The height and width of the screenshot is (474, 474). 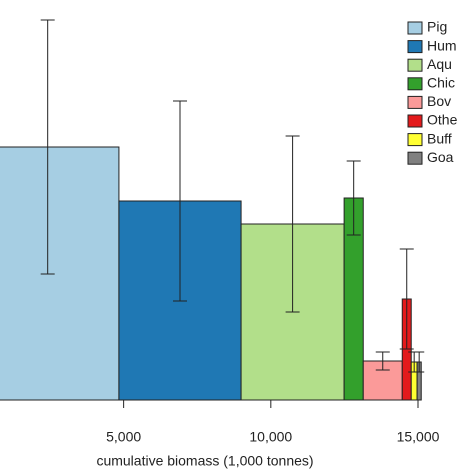 What do you see at coordinates (60, 273) in the screenshot?
I see `bar` at bounding box center [60, 273].